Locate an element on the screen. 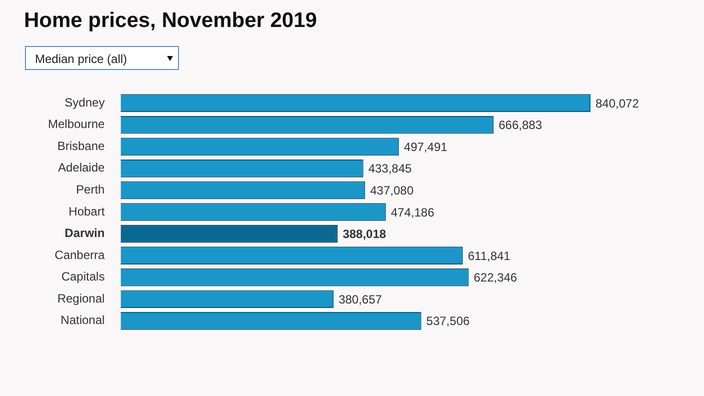 Image resolution: width=704 pixels, height=396 pixels. y-tick-label: Regional is located at coordinates (81, 298).